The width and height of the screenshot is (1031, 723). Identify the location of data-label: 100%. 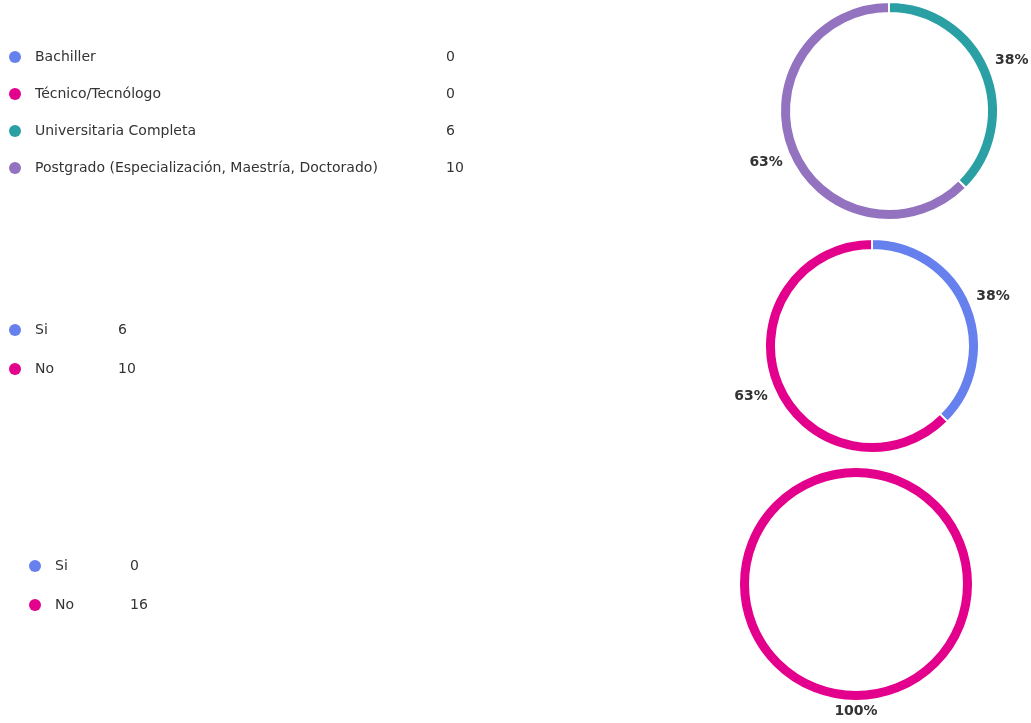
(856, 710).